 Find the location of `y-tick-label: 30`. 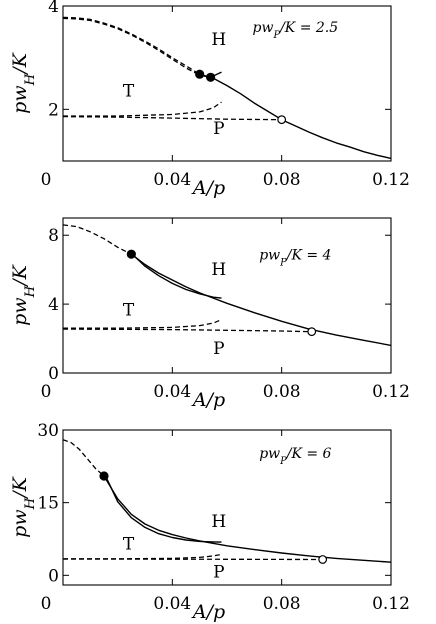

y-tick-label: 30 is located at coordinates (48, 431).